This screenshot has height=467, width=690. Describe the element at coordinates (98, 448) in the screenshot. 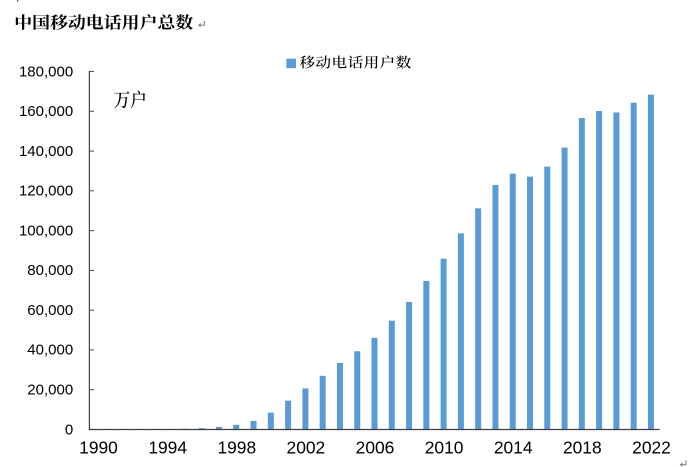

I see `svg-text: 1990` at that location.